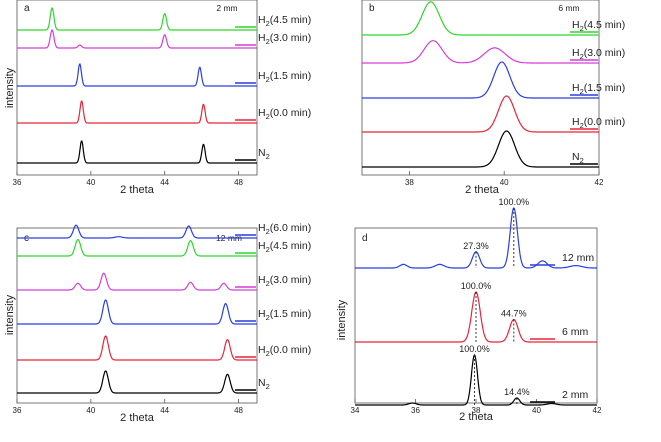 Image resolution: width=661 pixels, height=442 pixels. I want to click on peak-percent-label: 44.7%, so click(514, 314).